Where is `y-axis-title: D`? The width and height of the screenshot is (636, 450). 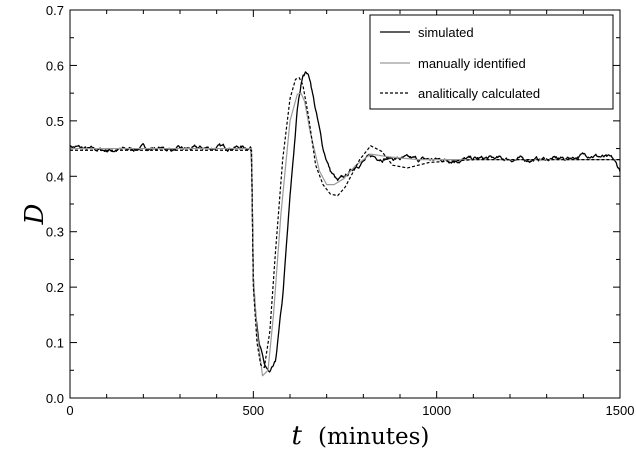 y-axis-title: D is located at coordinates (35, 214).